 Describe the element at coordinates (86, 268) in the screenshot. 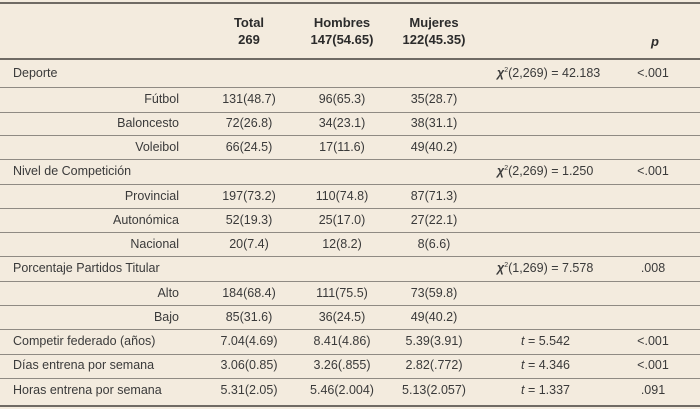

I see `section-label-porcentaje: Porcentaje Partidos Titular` at that location.